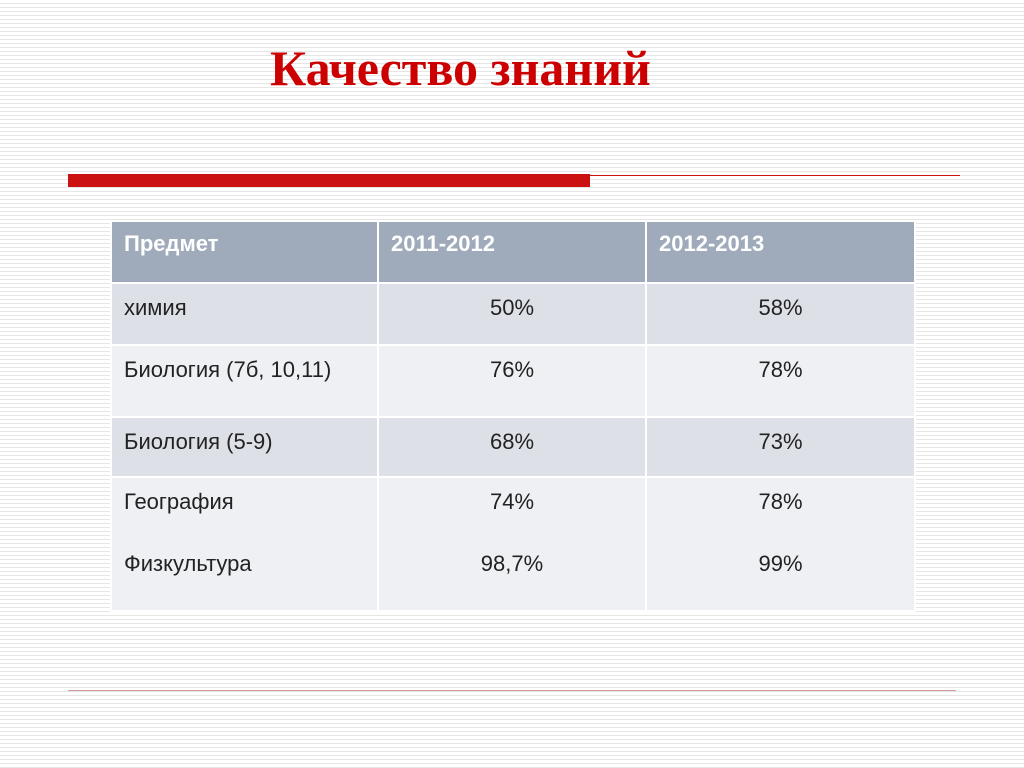 This screenshot has height=768, width=1024. I want to click on value-text: 99%, so click(780, 563).